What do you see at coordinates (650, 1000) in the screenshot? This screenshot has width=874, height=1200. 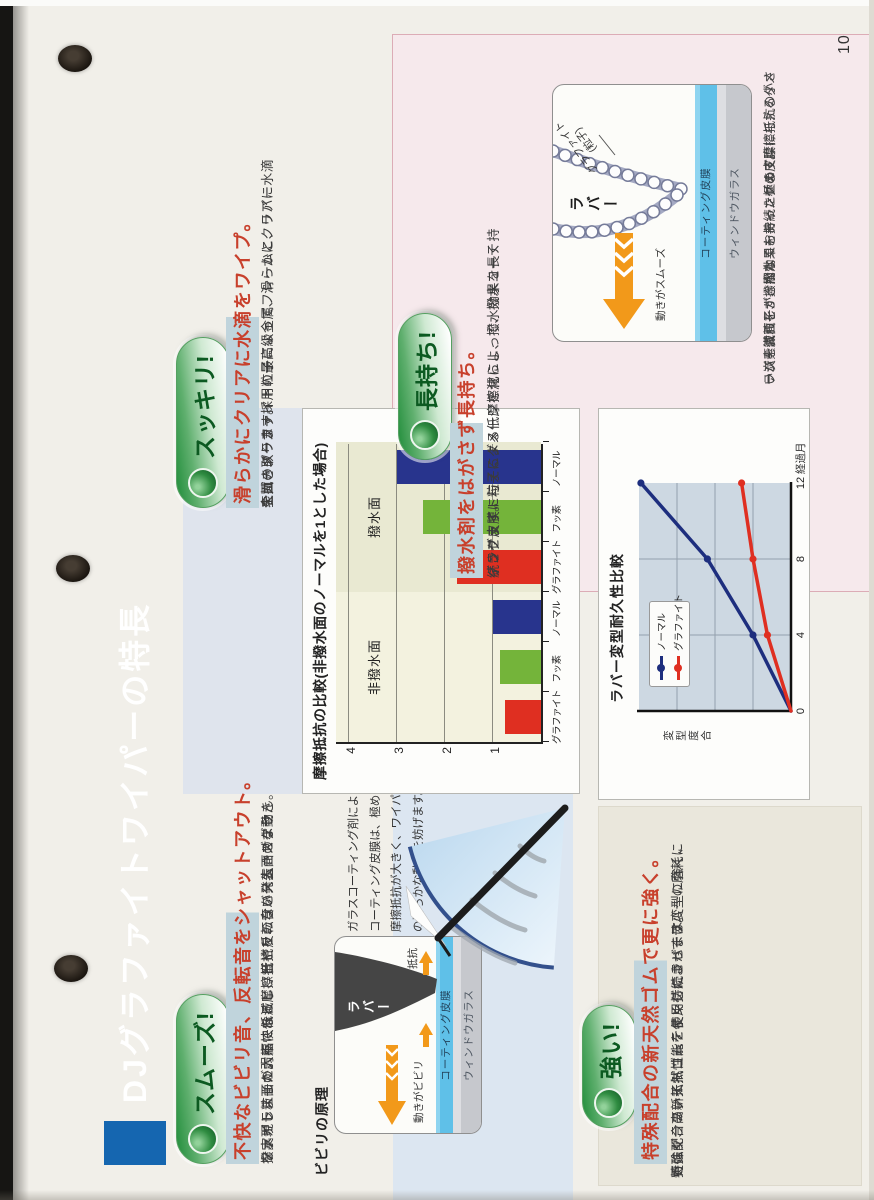 I see `strong-heading: 特殊配合の新天然ゴムで更に強く。` at bounding box center [650, 1000].